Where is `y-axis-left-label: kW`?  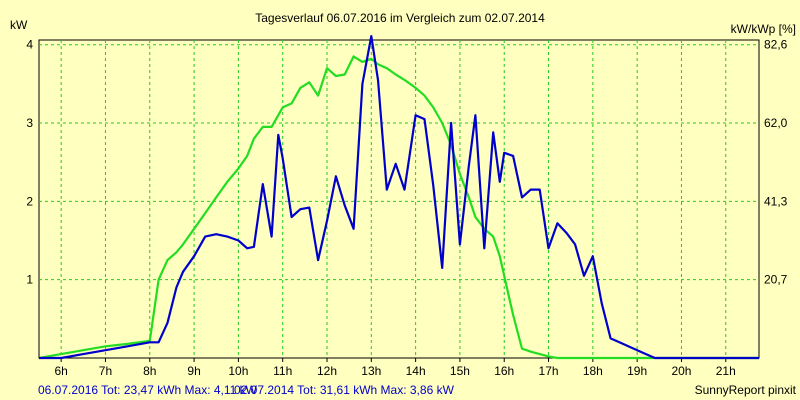 y-axis-left-label: kW is located at coordinates (19, 25).